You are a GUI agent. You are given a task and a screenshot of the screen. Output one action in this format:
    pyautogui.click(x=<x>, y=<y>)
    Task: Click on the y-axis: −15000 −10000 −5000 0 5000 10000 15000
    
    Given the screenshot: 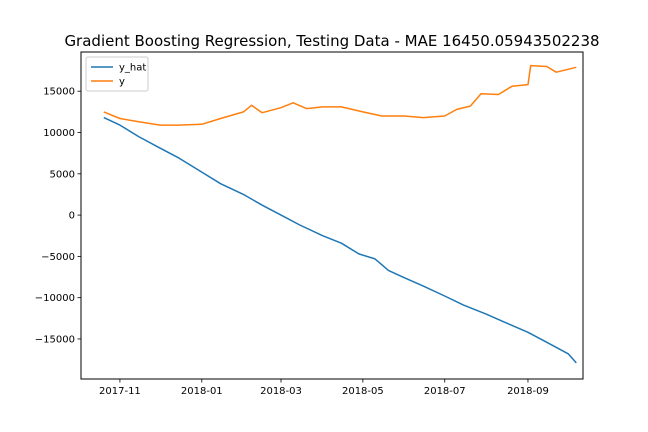 What is the action you would take?
    pyautogui.click(x=58, y=216)
    